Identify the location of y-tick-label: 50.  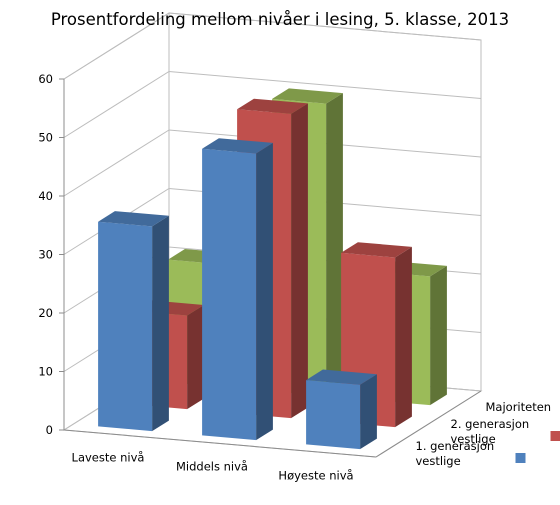
(45, 138).